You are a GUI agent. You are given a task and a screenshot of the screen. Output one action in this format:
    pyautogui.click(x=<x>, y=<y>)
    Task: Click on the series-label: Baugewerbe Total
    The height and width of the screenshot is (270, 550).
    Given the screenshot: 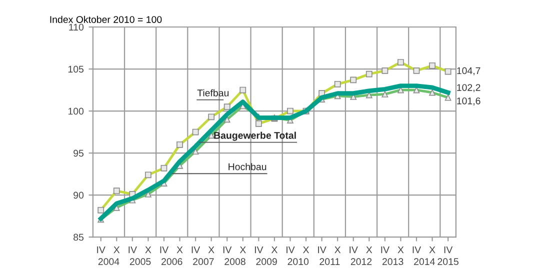 What is the action you would take?
    pyautogui.click(x=255, y=136)
    